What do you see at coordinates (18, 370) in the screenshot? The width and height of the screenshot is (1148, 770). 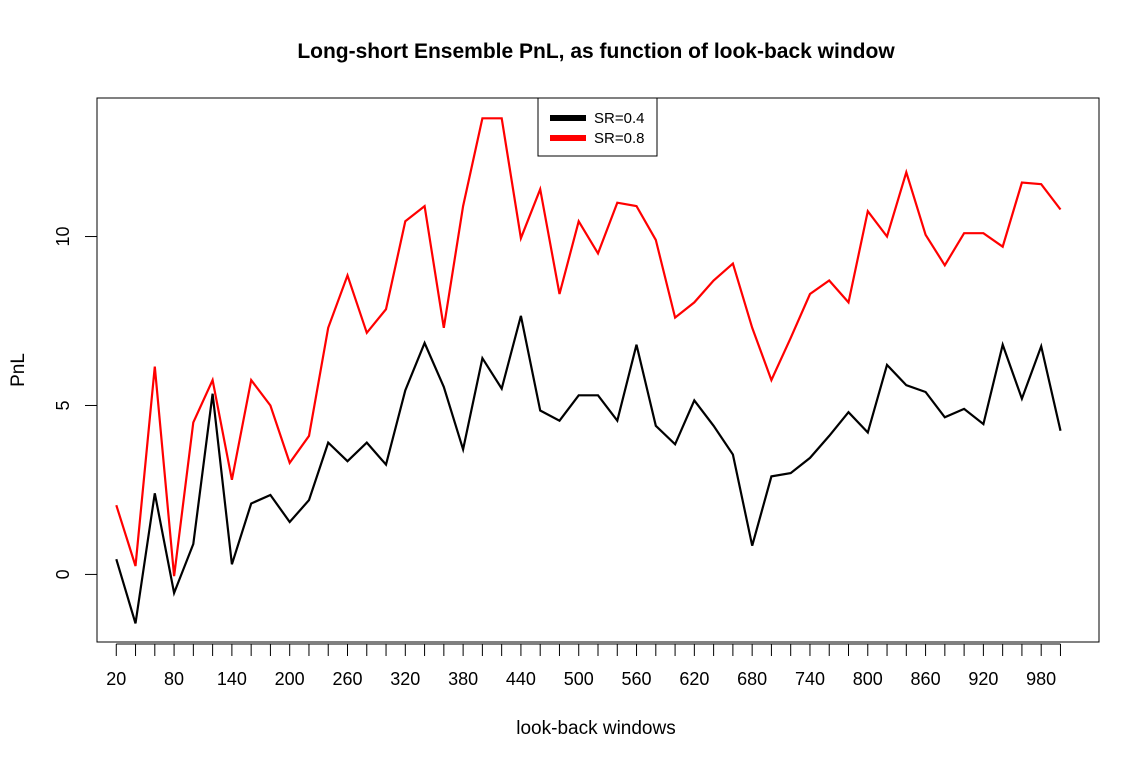 I see `y-axis-label: PnL` at bounding box center [18, 370].